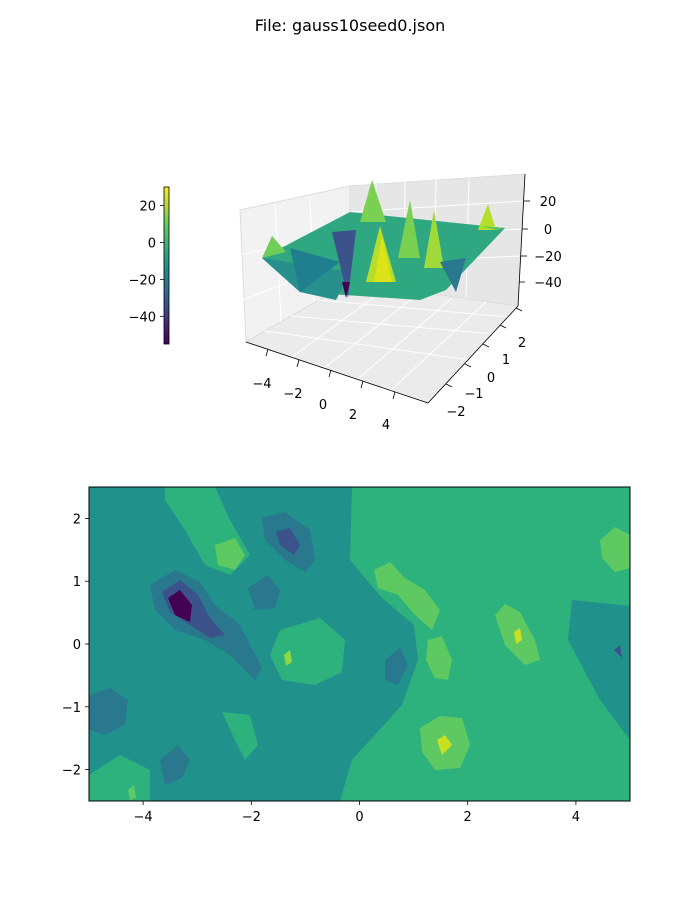 The height and width of the screenshot is (900, 700). Describe the element at coordinates (386, 425) in the screenshot. I see `surface-x-tick-label: 4` at that location.